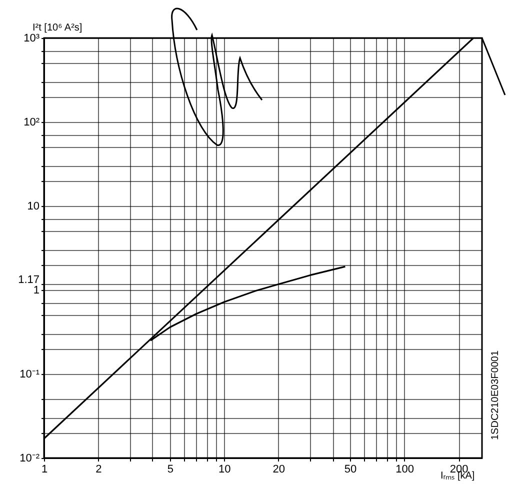 The width and height of the screenshot is (509, 484). Describe the element at coordinates (30, 458) in the screenshot. I see `y-tick-label: 10⁻²` at that location.